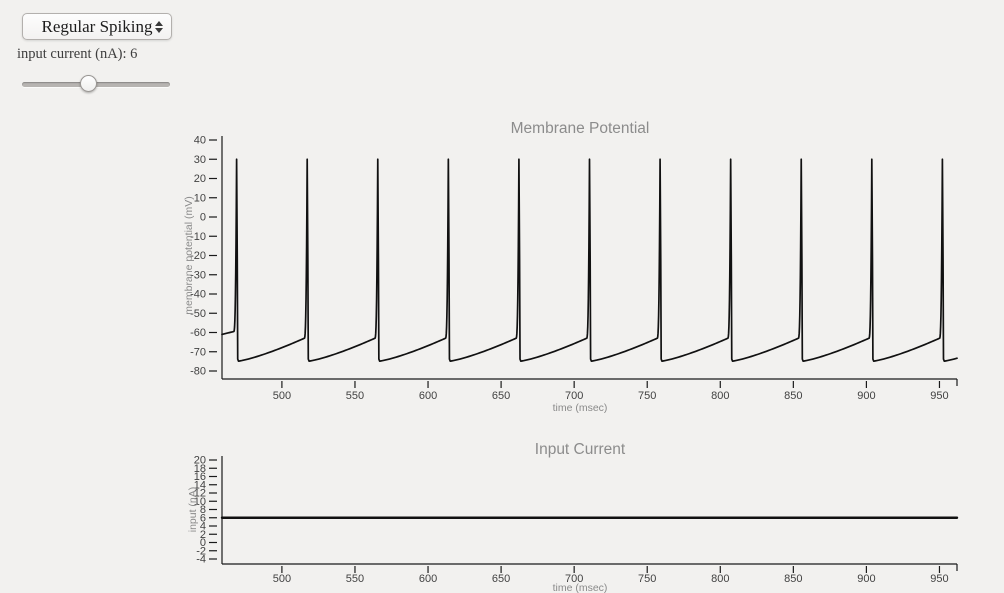  I want to click on y-tick-label: 12, so click(200, 494).